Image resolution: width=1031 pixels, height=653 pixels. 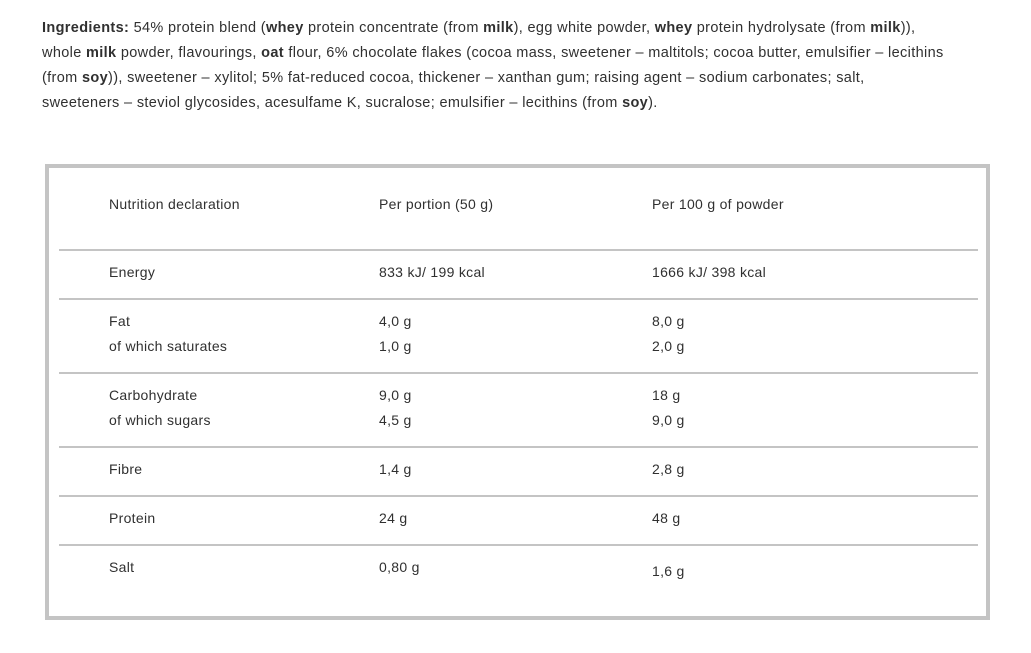 What do you see at coordinates (395, 469) in the screenshot?
I see `nutrient-value: 1,4 g` at bounding box center [395, 469].